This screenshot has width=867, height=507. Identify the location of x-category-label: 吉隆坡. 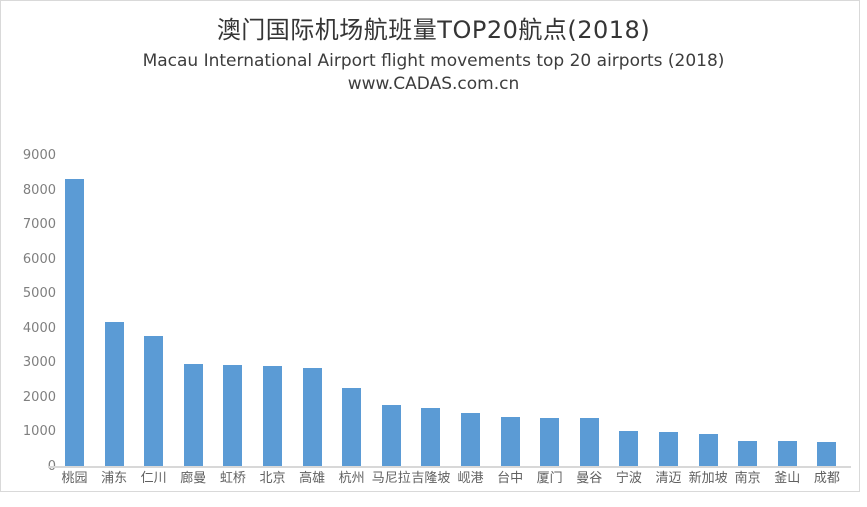
(431, 478).